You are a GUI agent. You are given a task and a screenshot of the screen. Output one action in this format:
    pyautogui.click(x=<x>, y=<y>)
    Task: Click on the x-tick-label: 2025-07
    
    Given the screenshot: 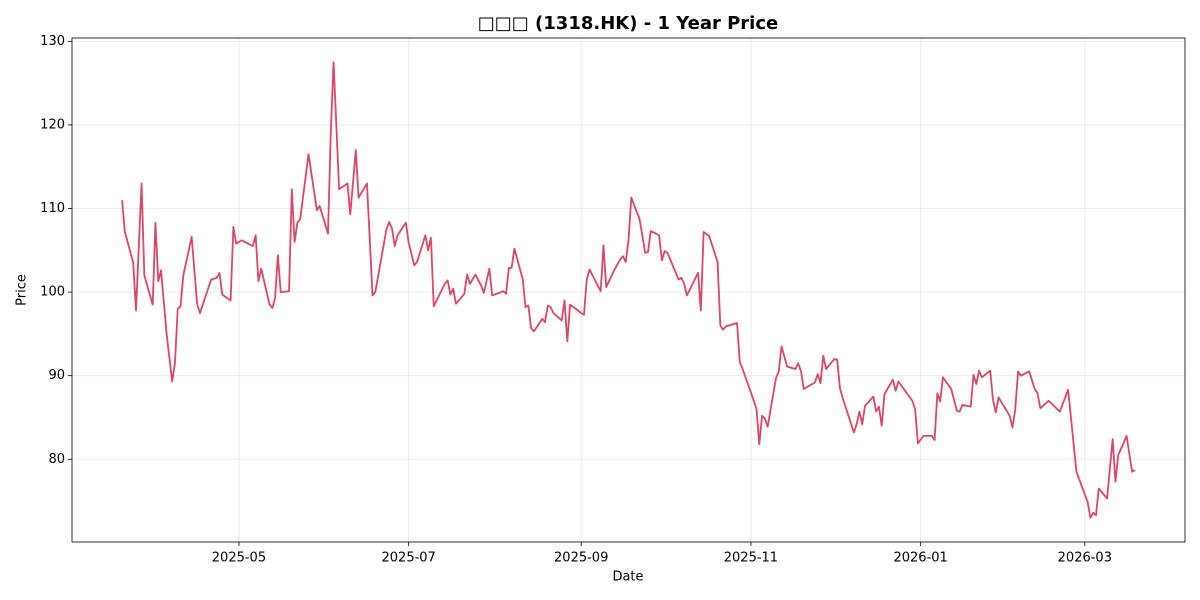 What is the action you would take?
    pyautogui.click(x=409, y=558)
    